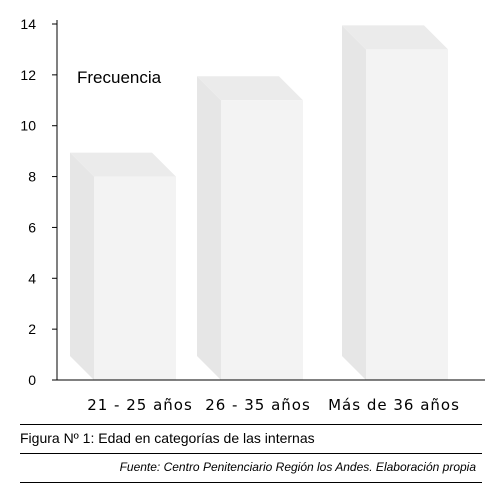 This screenshot has width=493, height=485. What do you see at coordinates (251, 453) in the screenshot?
I see `caption-bottom-rule` at bounding box center [251, 453].